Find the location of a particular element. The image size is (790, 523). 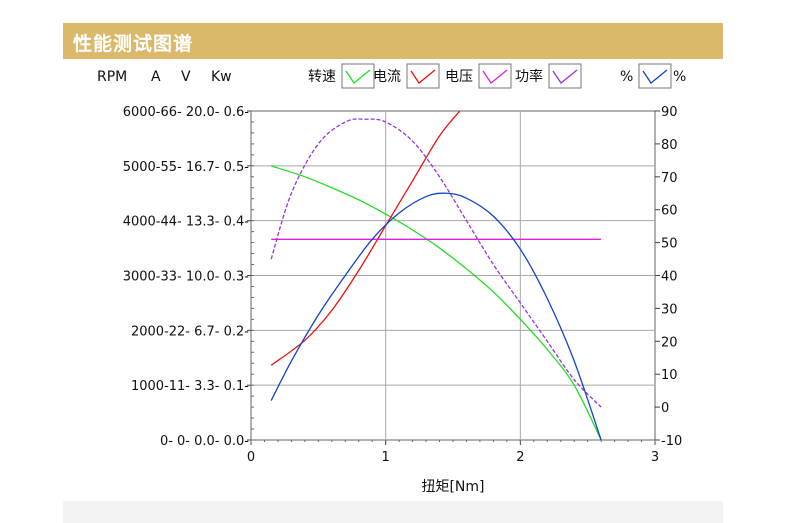

y-left-tick-label: 5000-55- 16.7- 0.5- is located at coordinates (186, 167).